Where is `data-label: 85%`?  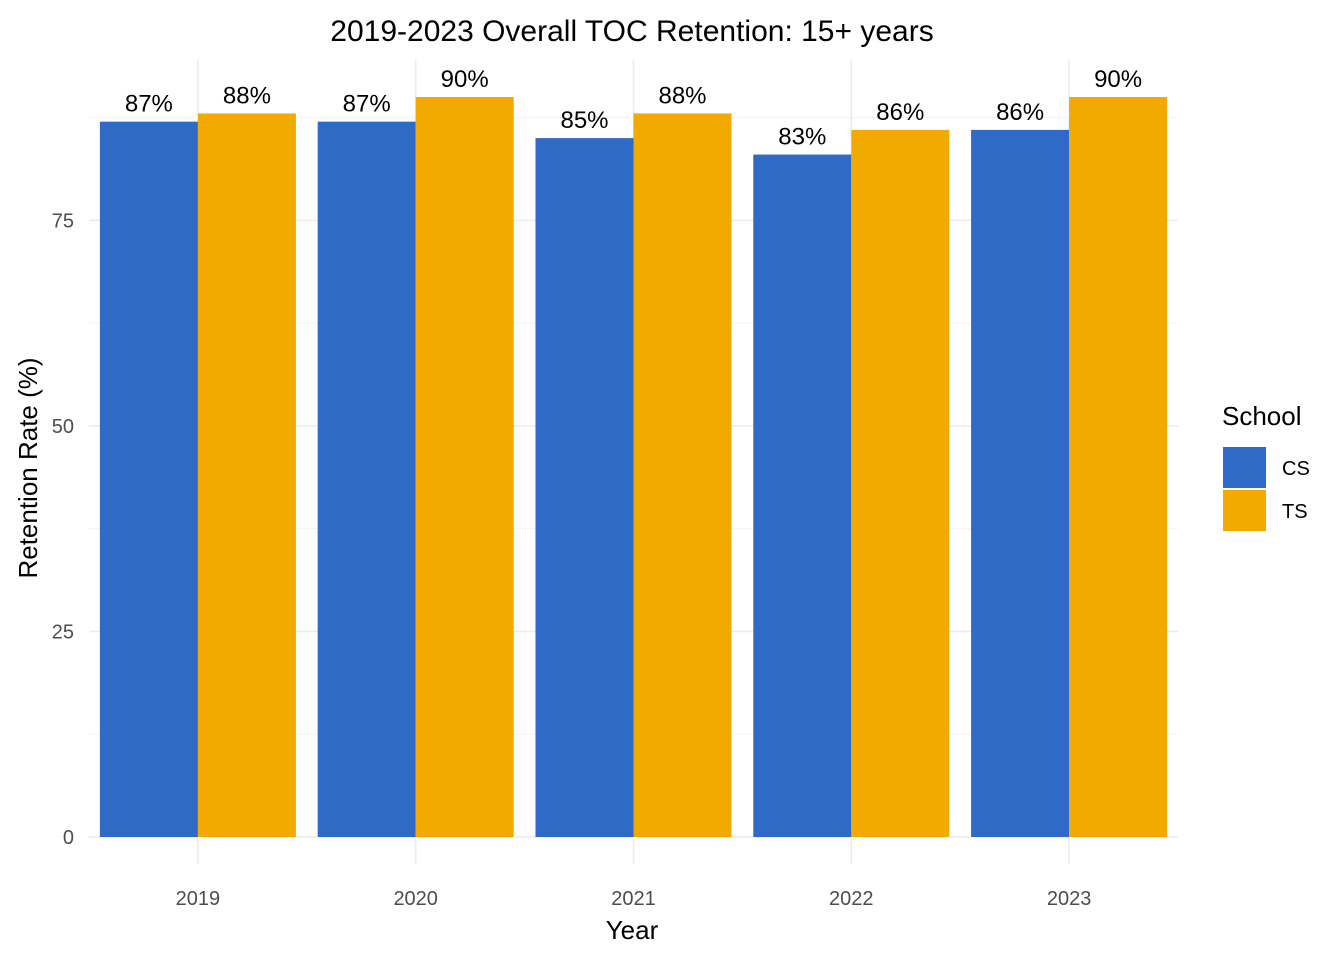 data-label: 85% is located at coordinates (584, 120).